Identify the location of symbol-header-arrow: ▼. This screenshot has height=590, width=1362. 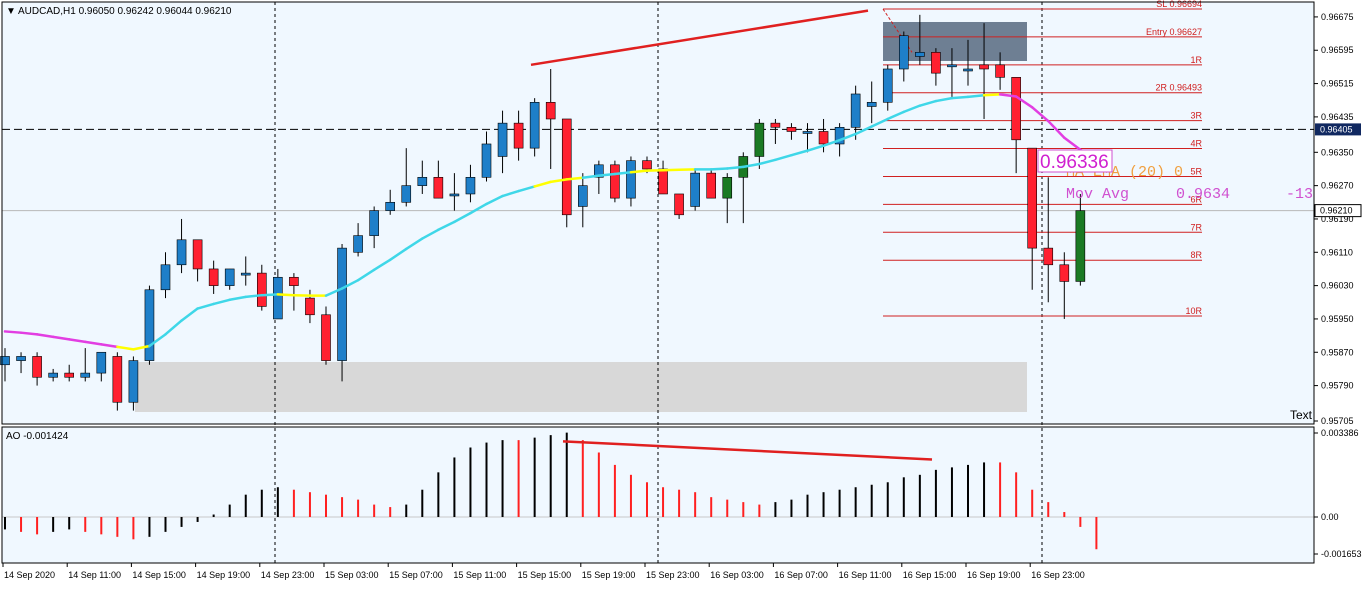
(11, 11).